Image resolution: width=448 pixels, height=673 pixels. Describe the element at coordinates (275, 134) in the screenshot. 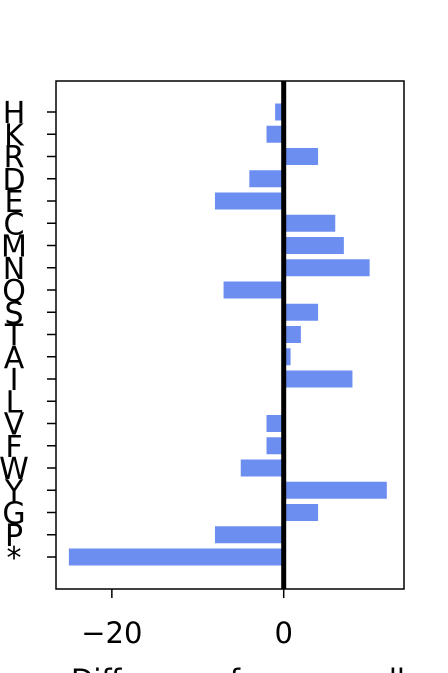

I see `bar-K` at that location.